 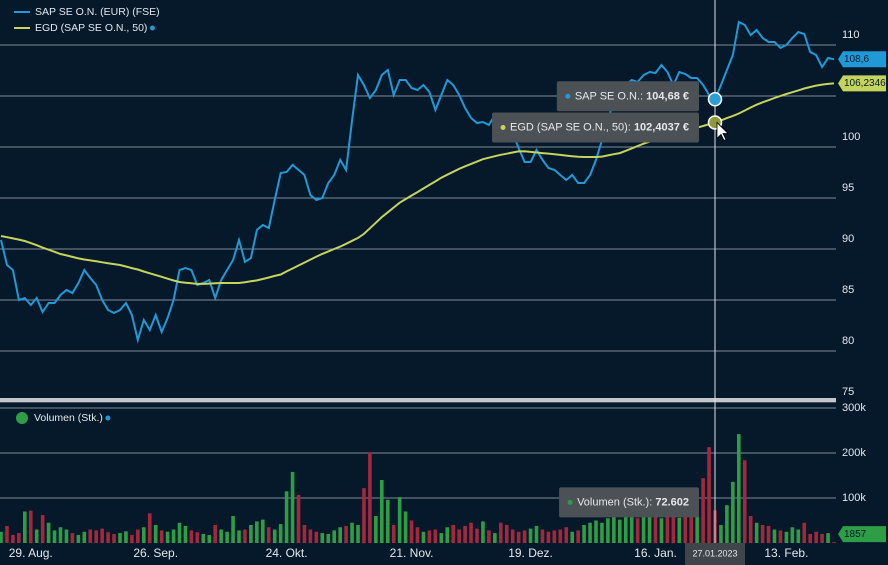 I want to click on x-tick-label: 29. Aug., so click(x=31, y=553).